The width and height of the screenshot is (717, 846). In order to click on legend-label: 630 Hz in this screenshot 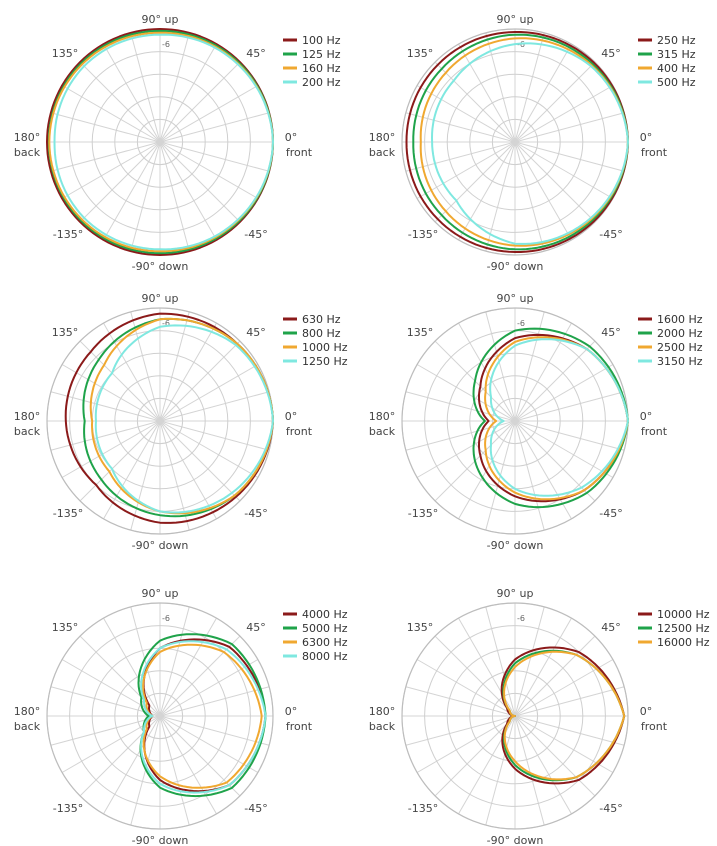, I will do `click(321, 319)`.